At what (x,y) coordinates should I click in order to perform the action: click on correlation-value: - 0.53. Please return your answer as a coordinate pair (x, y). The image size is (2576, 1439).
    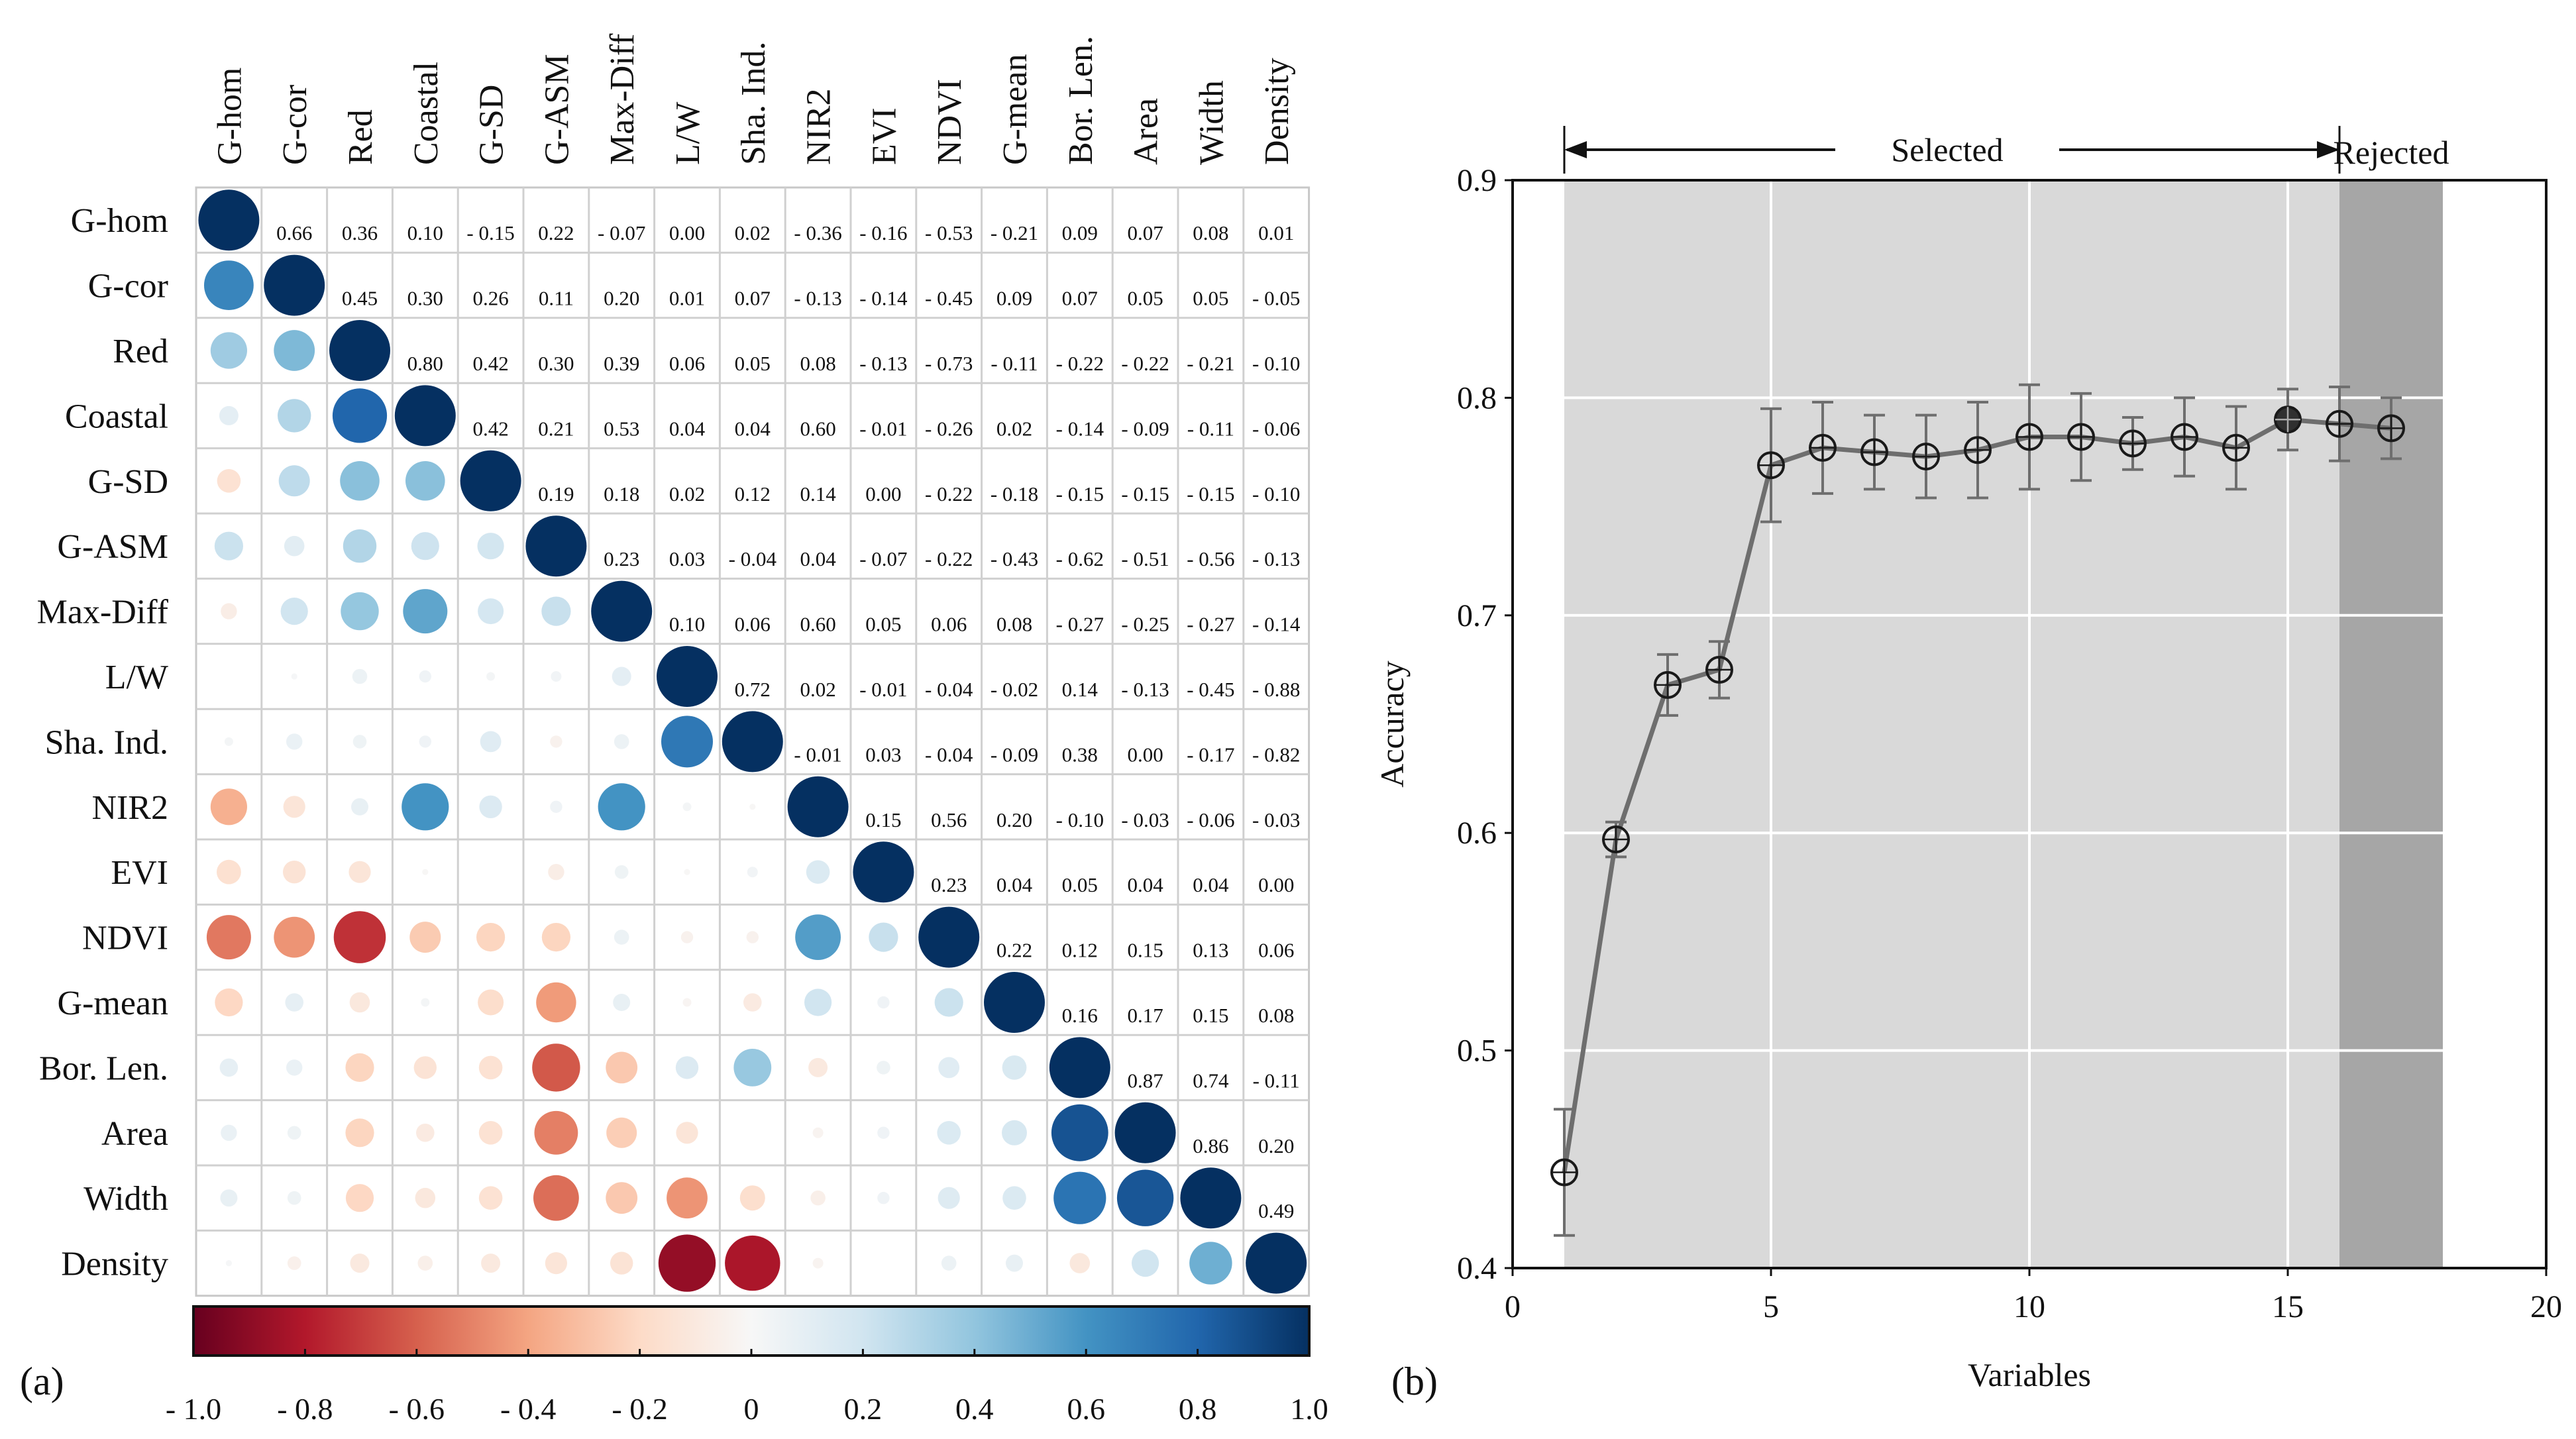
    Looking at the image, I should click on (949, 232).